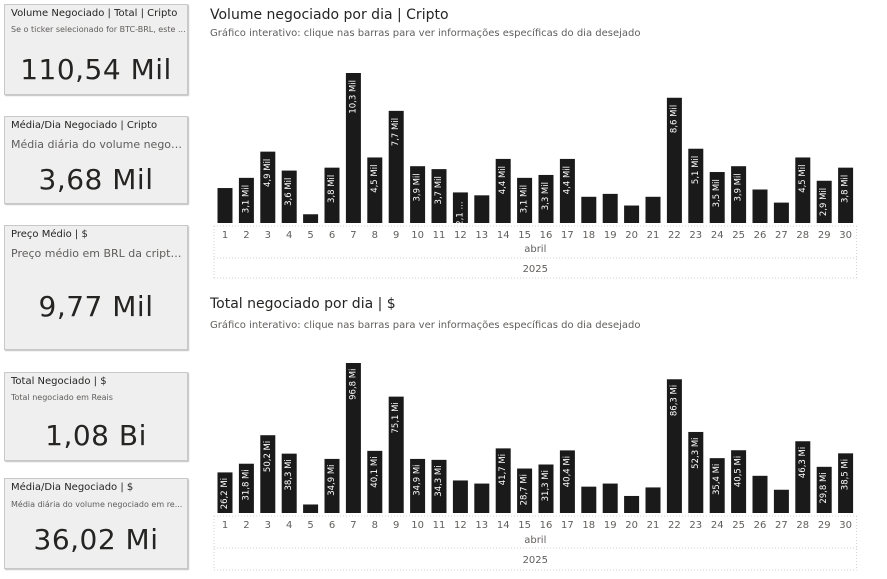 This screenshot has height=579, width=887. What do you see at coordinates (96, 179) in the screenshot?
I see `card-value: 3,68 Mil` at bounding box center [96, 179].